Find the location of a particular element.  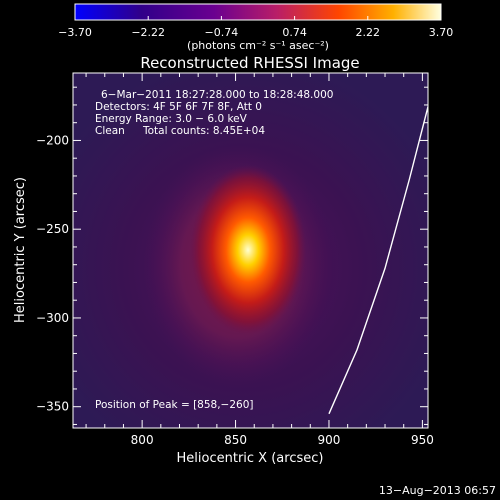

colorbar-tick-label: 0.74 is located at coordinates (294, 32).